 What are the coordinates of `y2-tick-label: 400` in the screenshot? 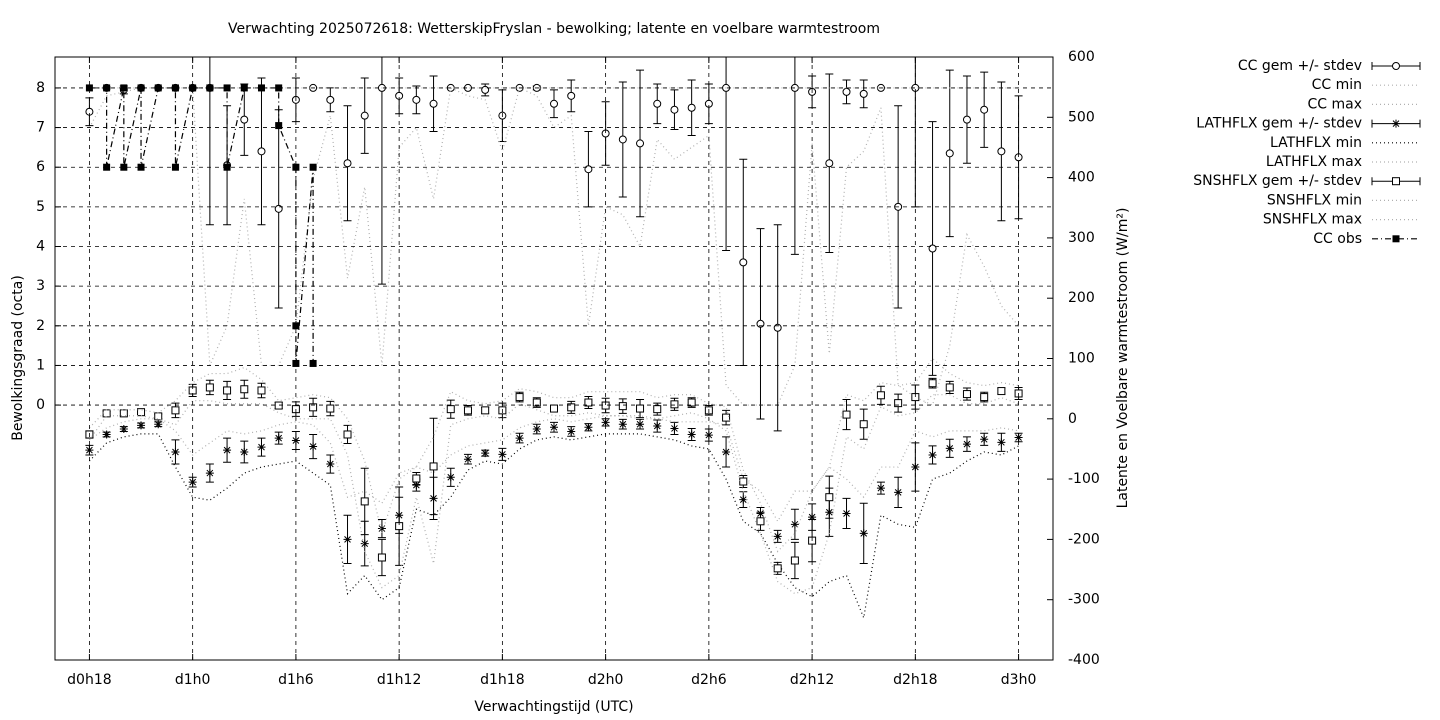 It's located at (1081, 178).